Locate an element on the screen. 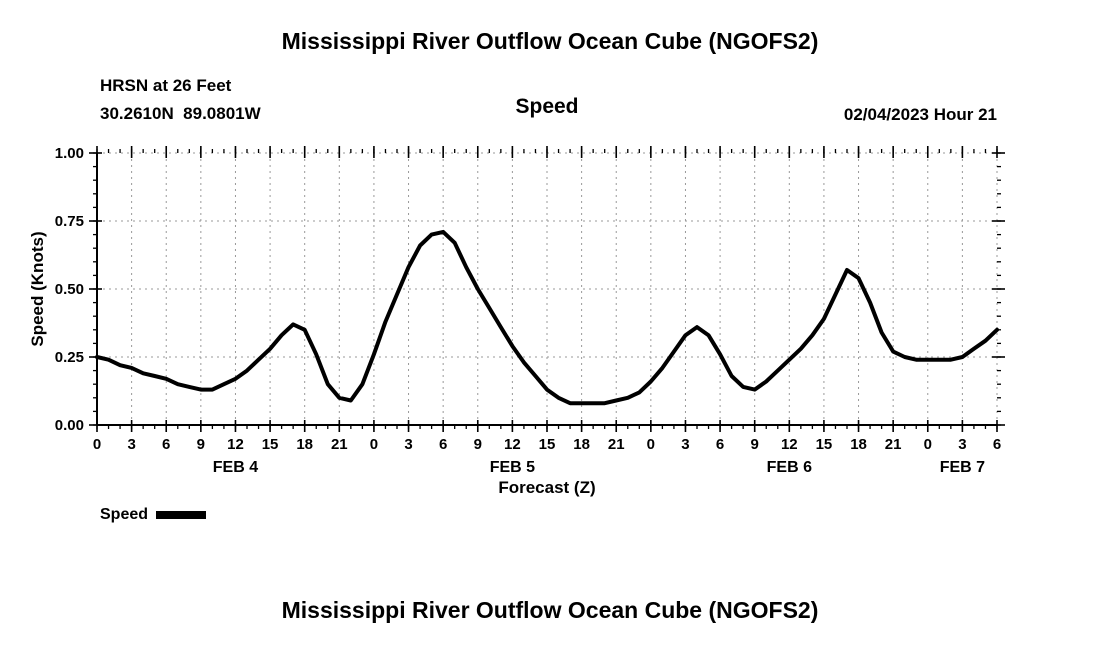 The height and width of the screenshot is (650, 1100). y-tick-label: 0.25 is located at coordinates (69, 357).